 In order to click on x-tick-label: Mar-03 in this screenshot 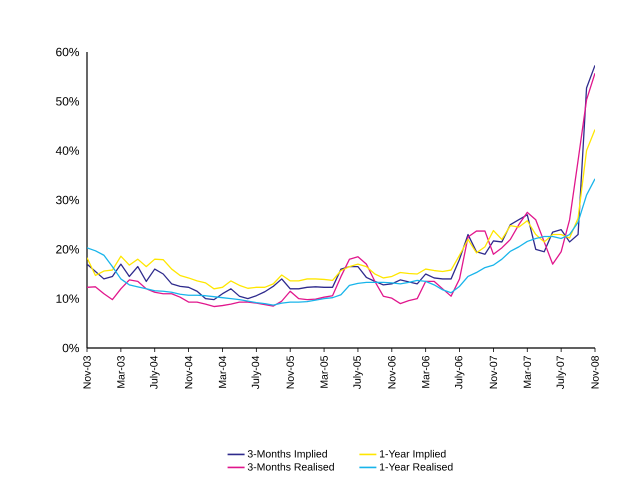, I will do `click(121, 372)`.